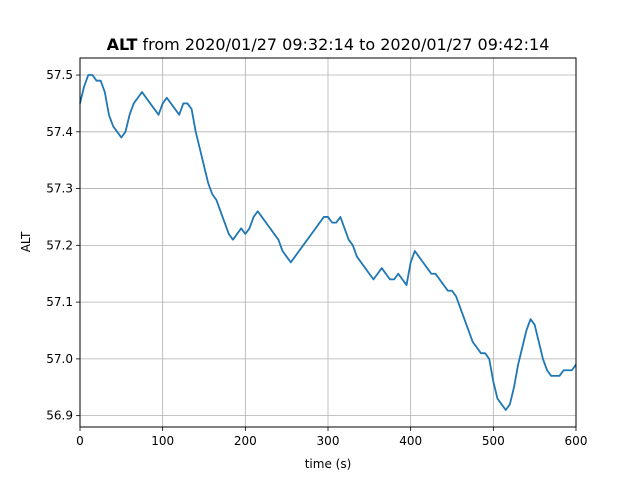  I want to click on x-axis: 0 100 200 300 400 500 600, so click(331, 437).